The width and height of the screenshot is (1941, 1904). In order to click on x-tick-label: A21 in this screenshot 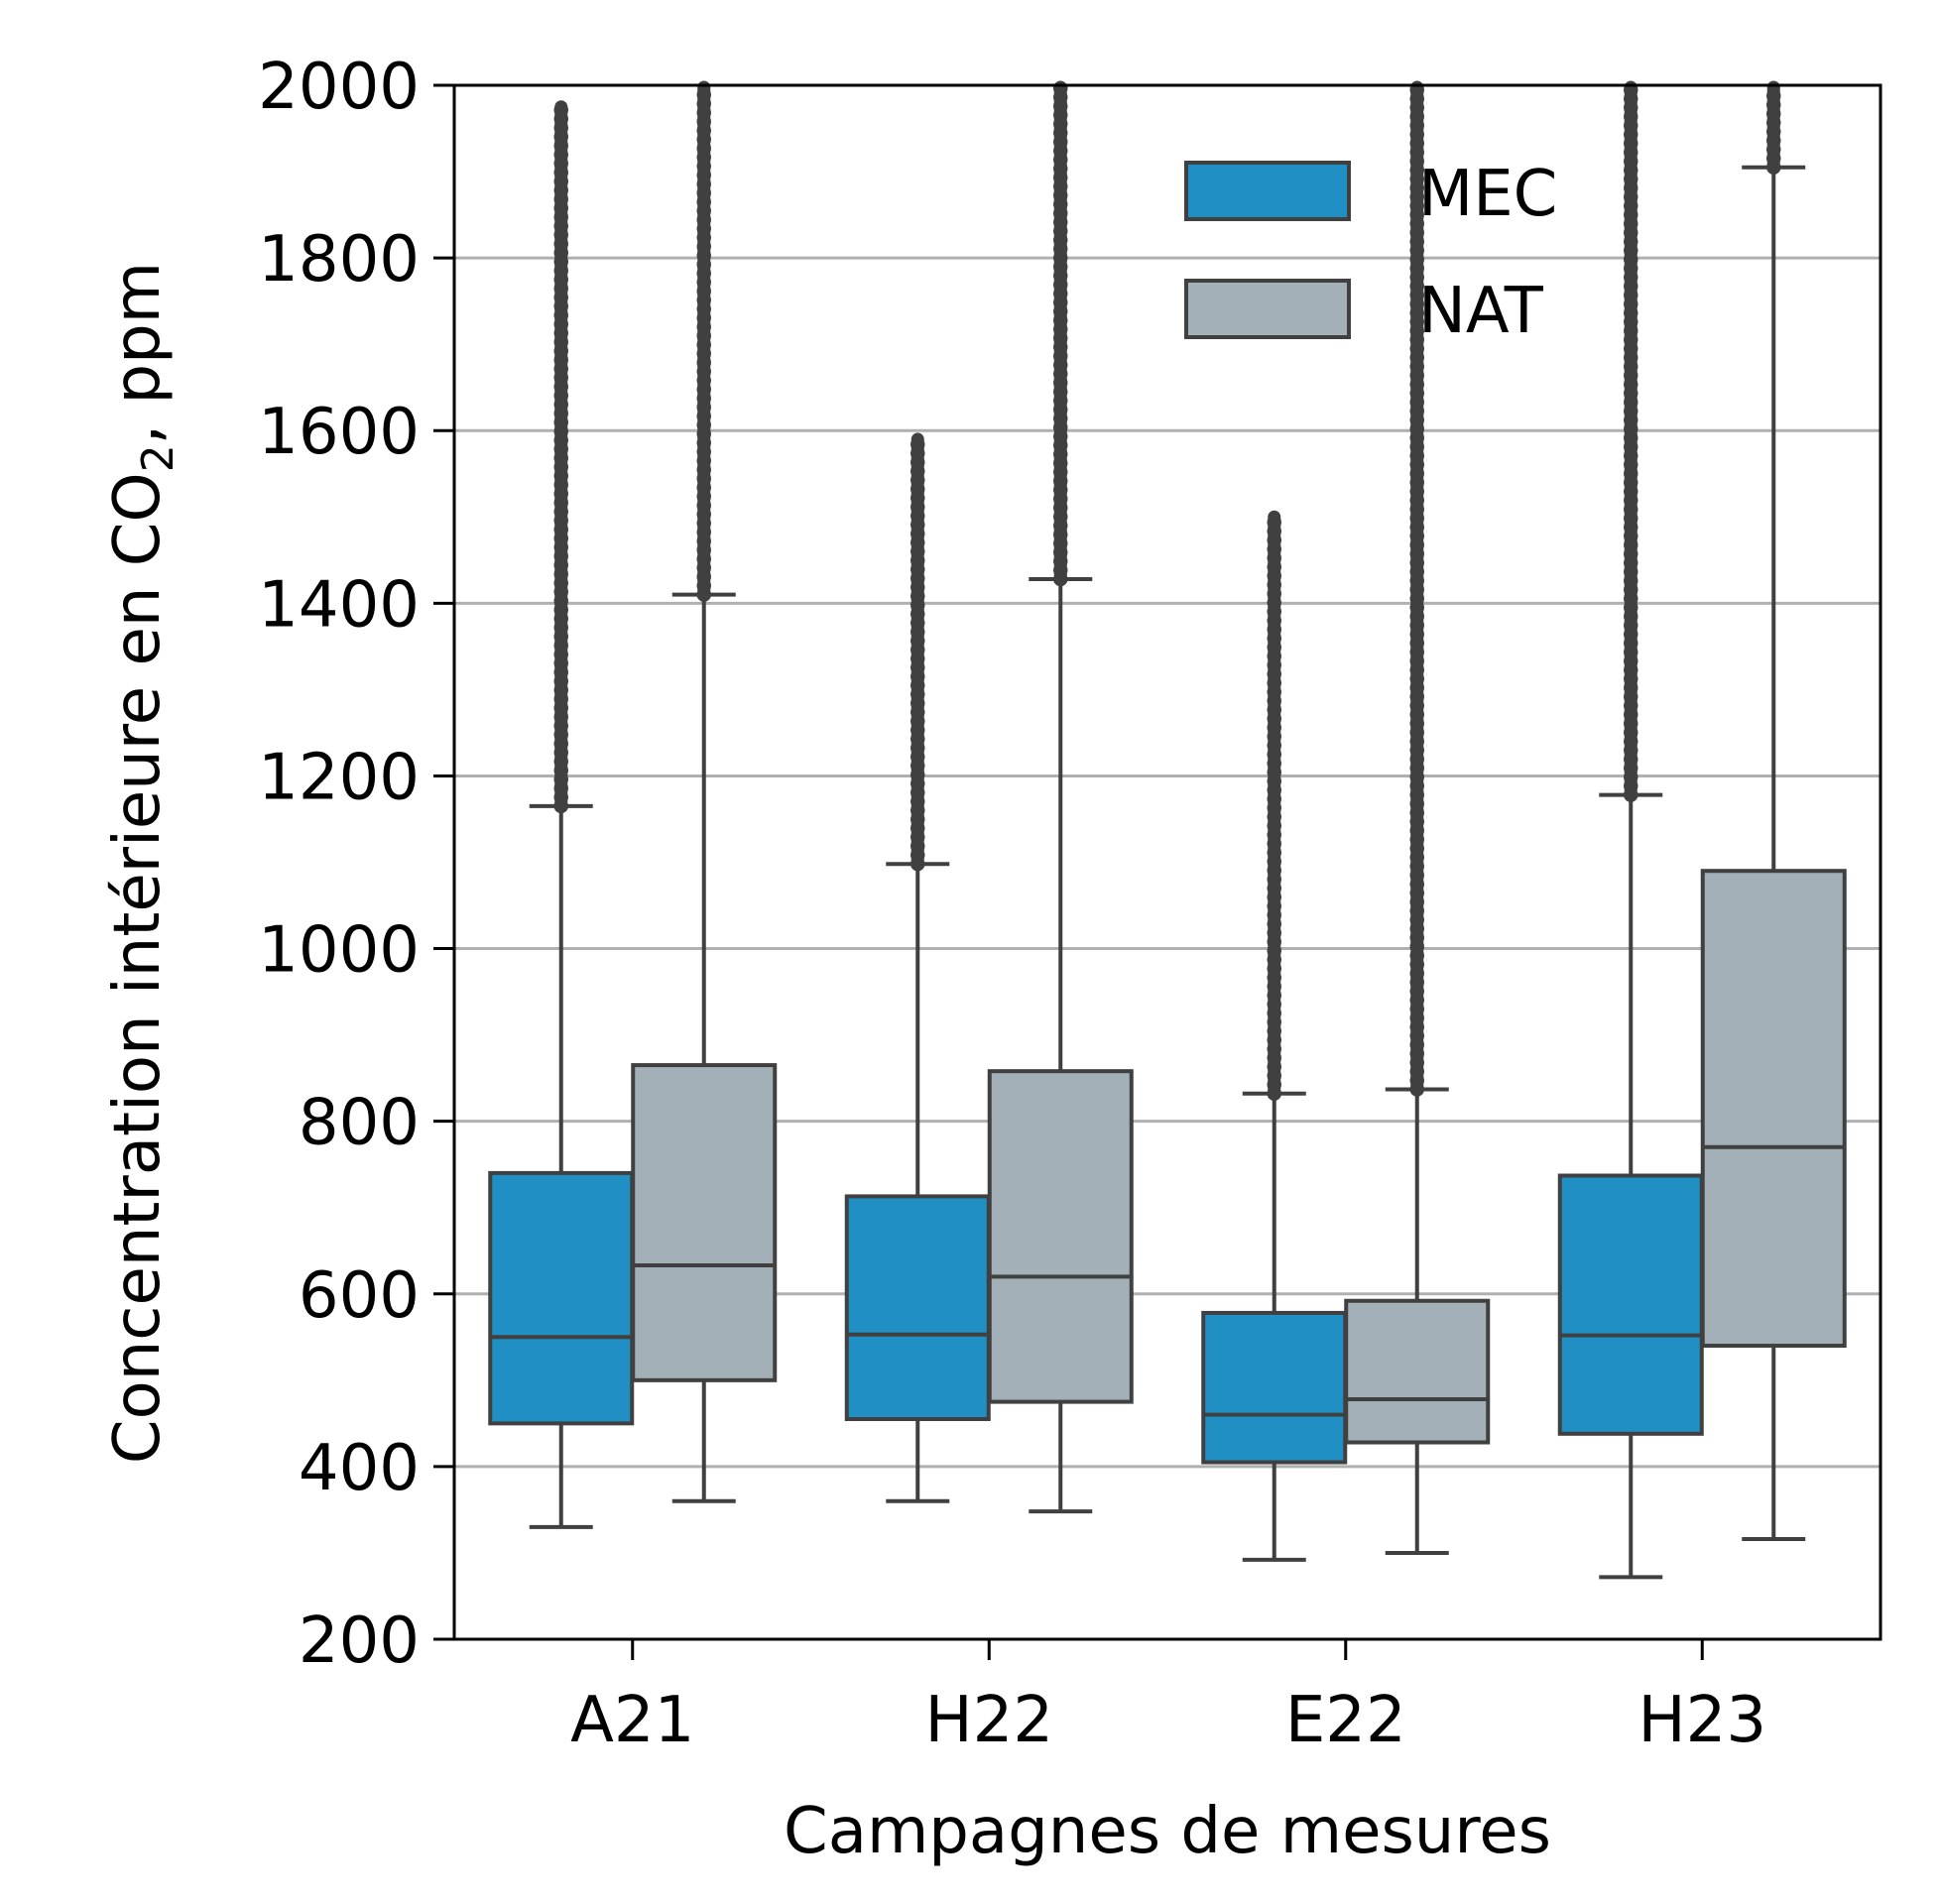, I will do `click(632, 1720)`.